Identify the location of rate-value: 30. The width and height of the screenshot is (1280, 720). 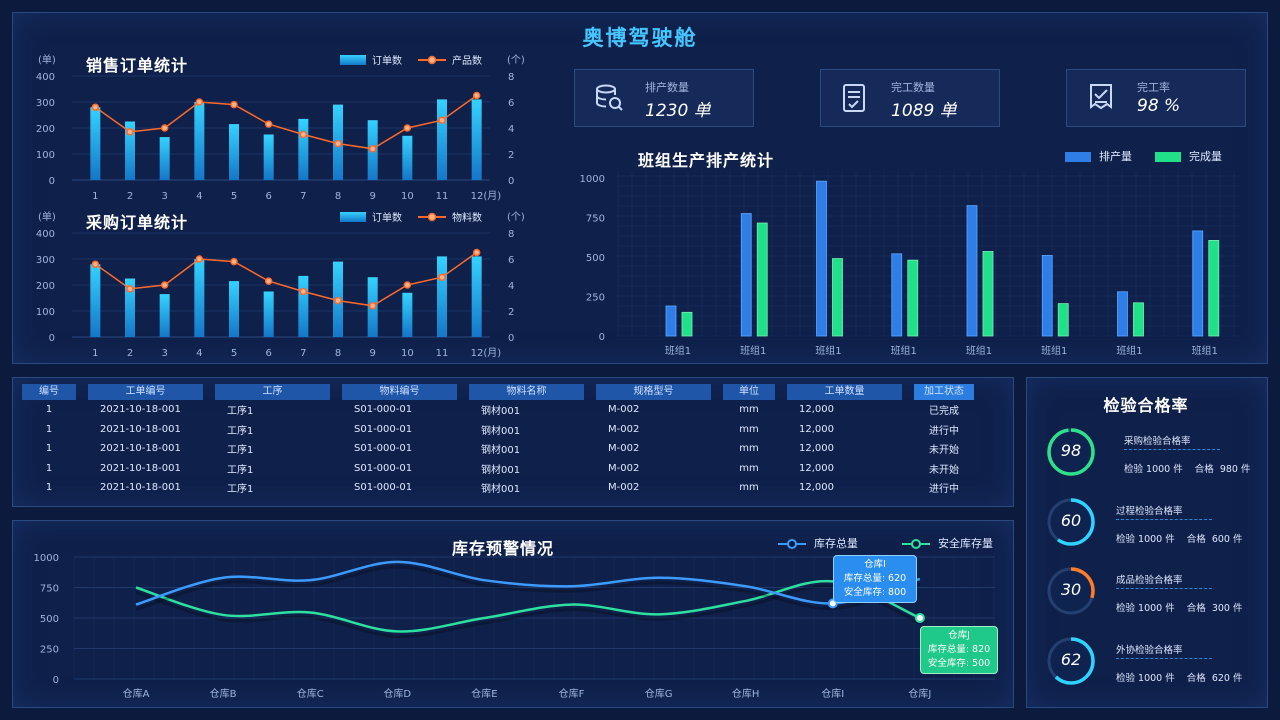
(1071, 589).